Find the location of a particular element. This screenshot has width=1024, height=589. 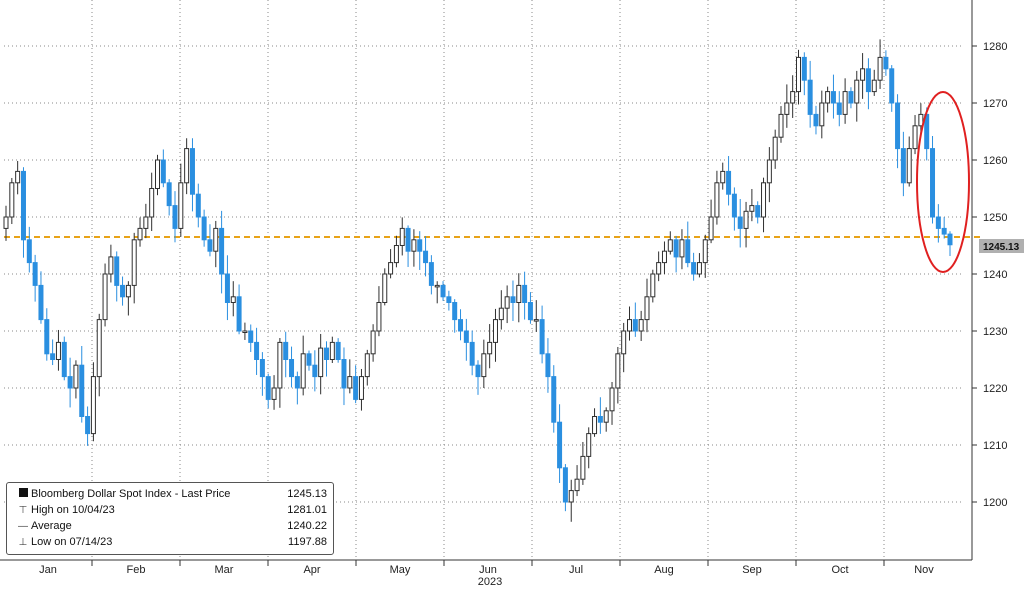

x-month-label: Nov is located at coordinates (924, 570).